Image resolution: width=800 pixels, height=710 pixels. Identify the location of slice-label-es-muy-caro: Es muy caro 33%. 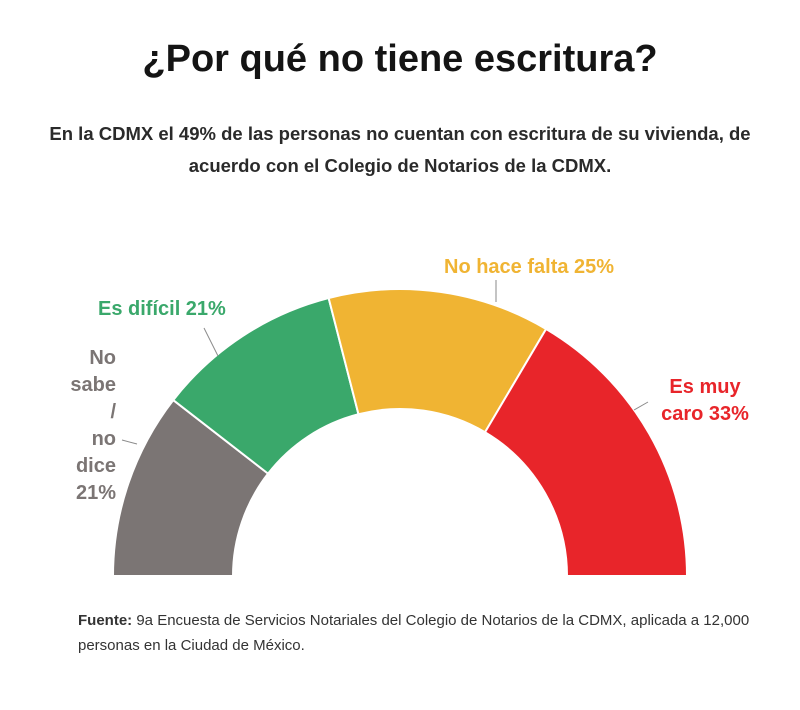
(705, 401).